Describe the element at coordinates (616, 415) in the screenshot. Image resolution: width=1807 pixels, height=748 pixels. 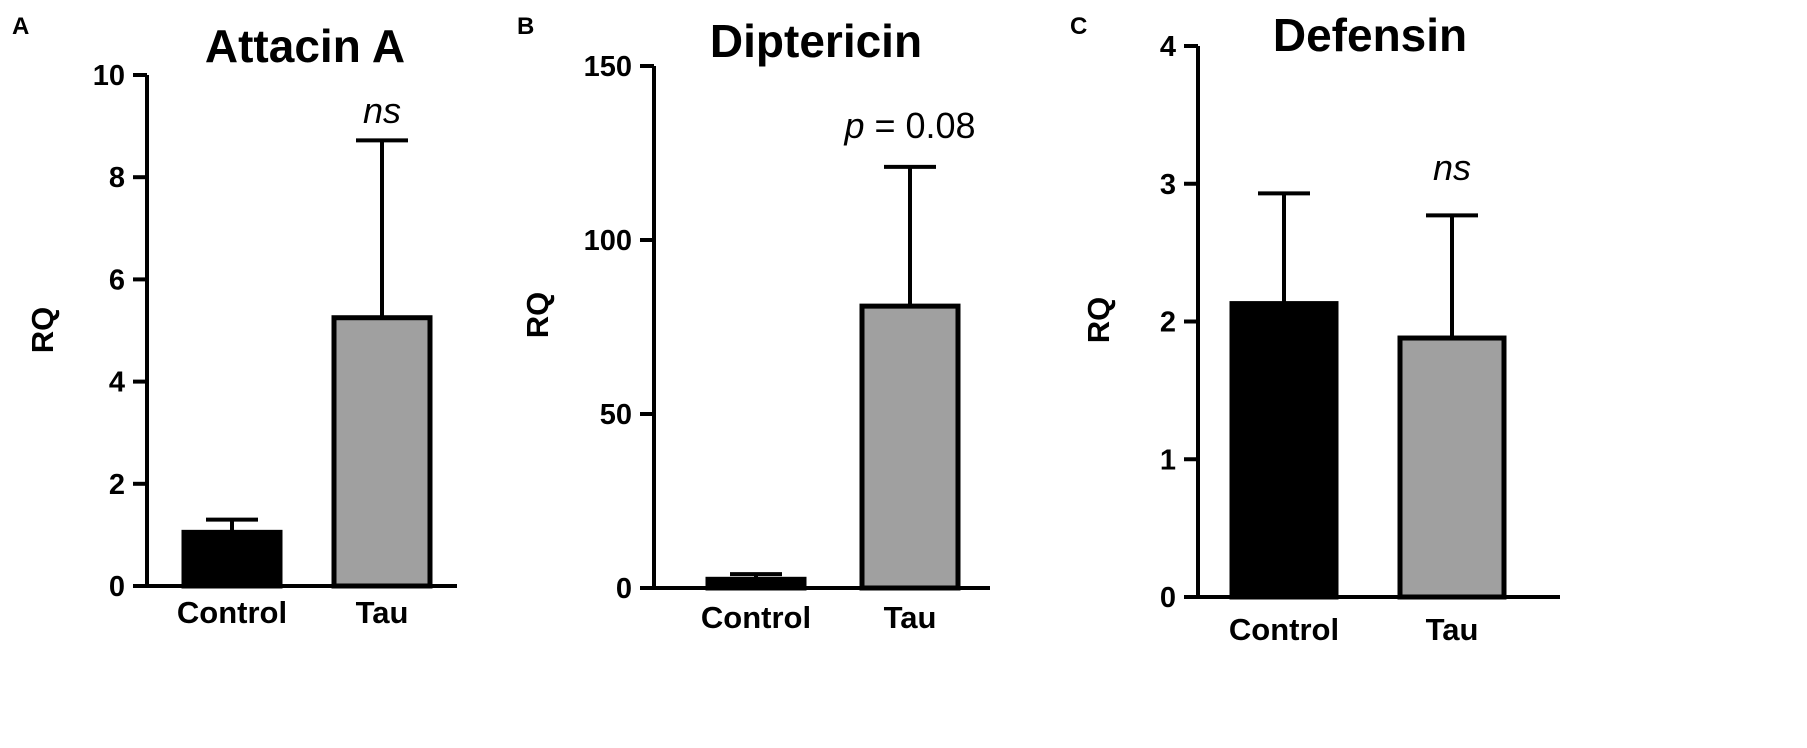
I see `y-tick-label: 50` at that location.